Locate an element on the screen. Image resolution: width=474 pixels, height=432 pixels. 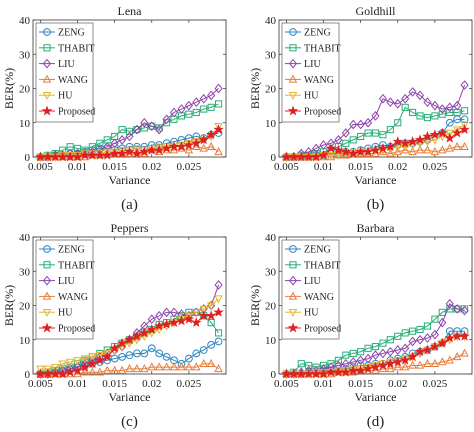
y-axis-label: BER(%) is located at coordinates (9, 88).